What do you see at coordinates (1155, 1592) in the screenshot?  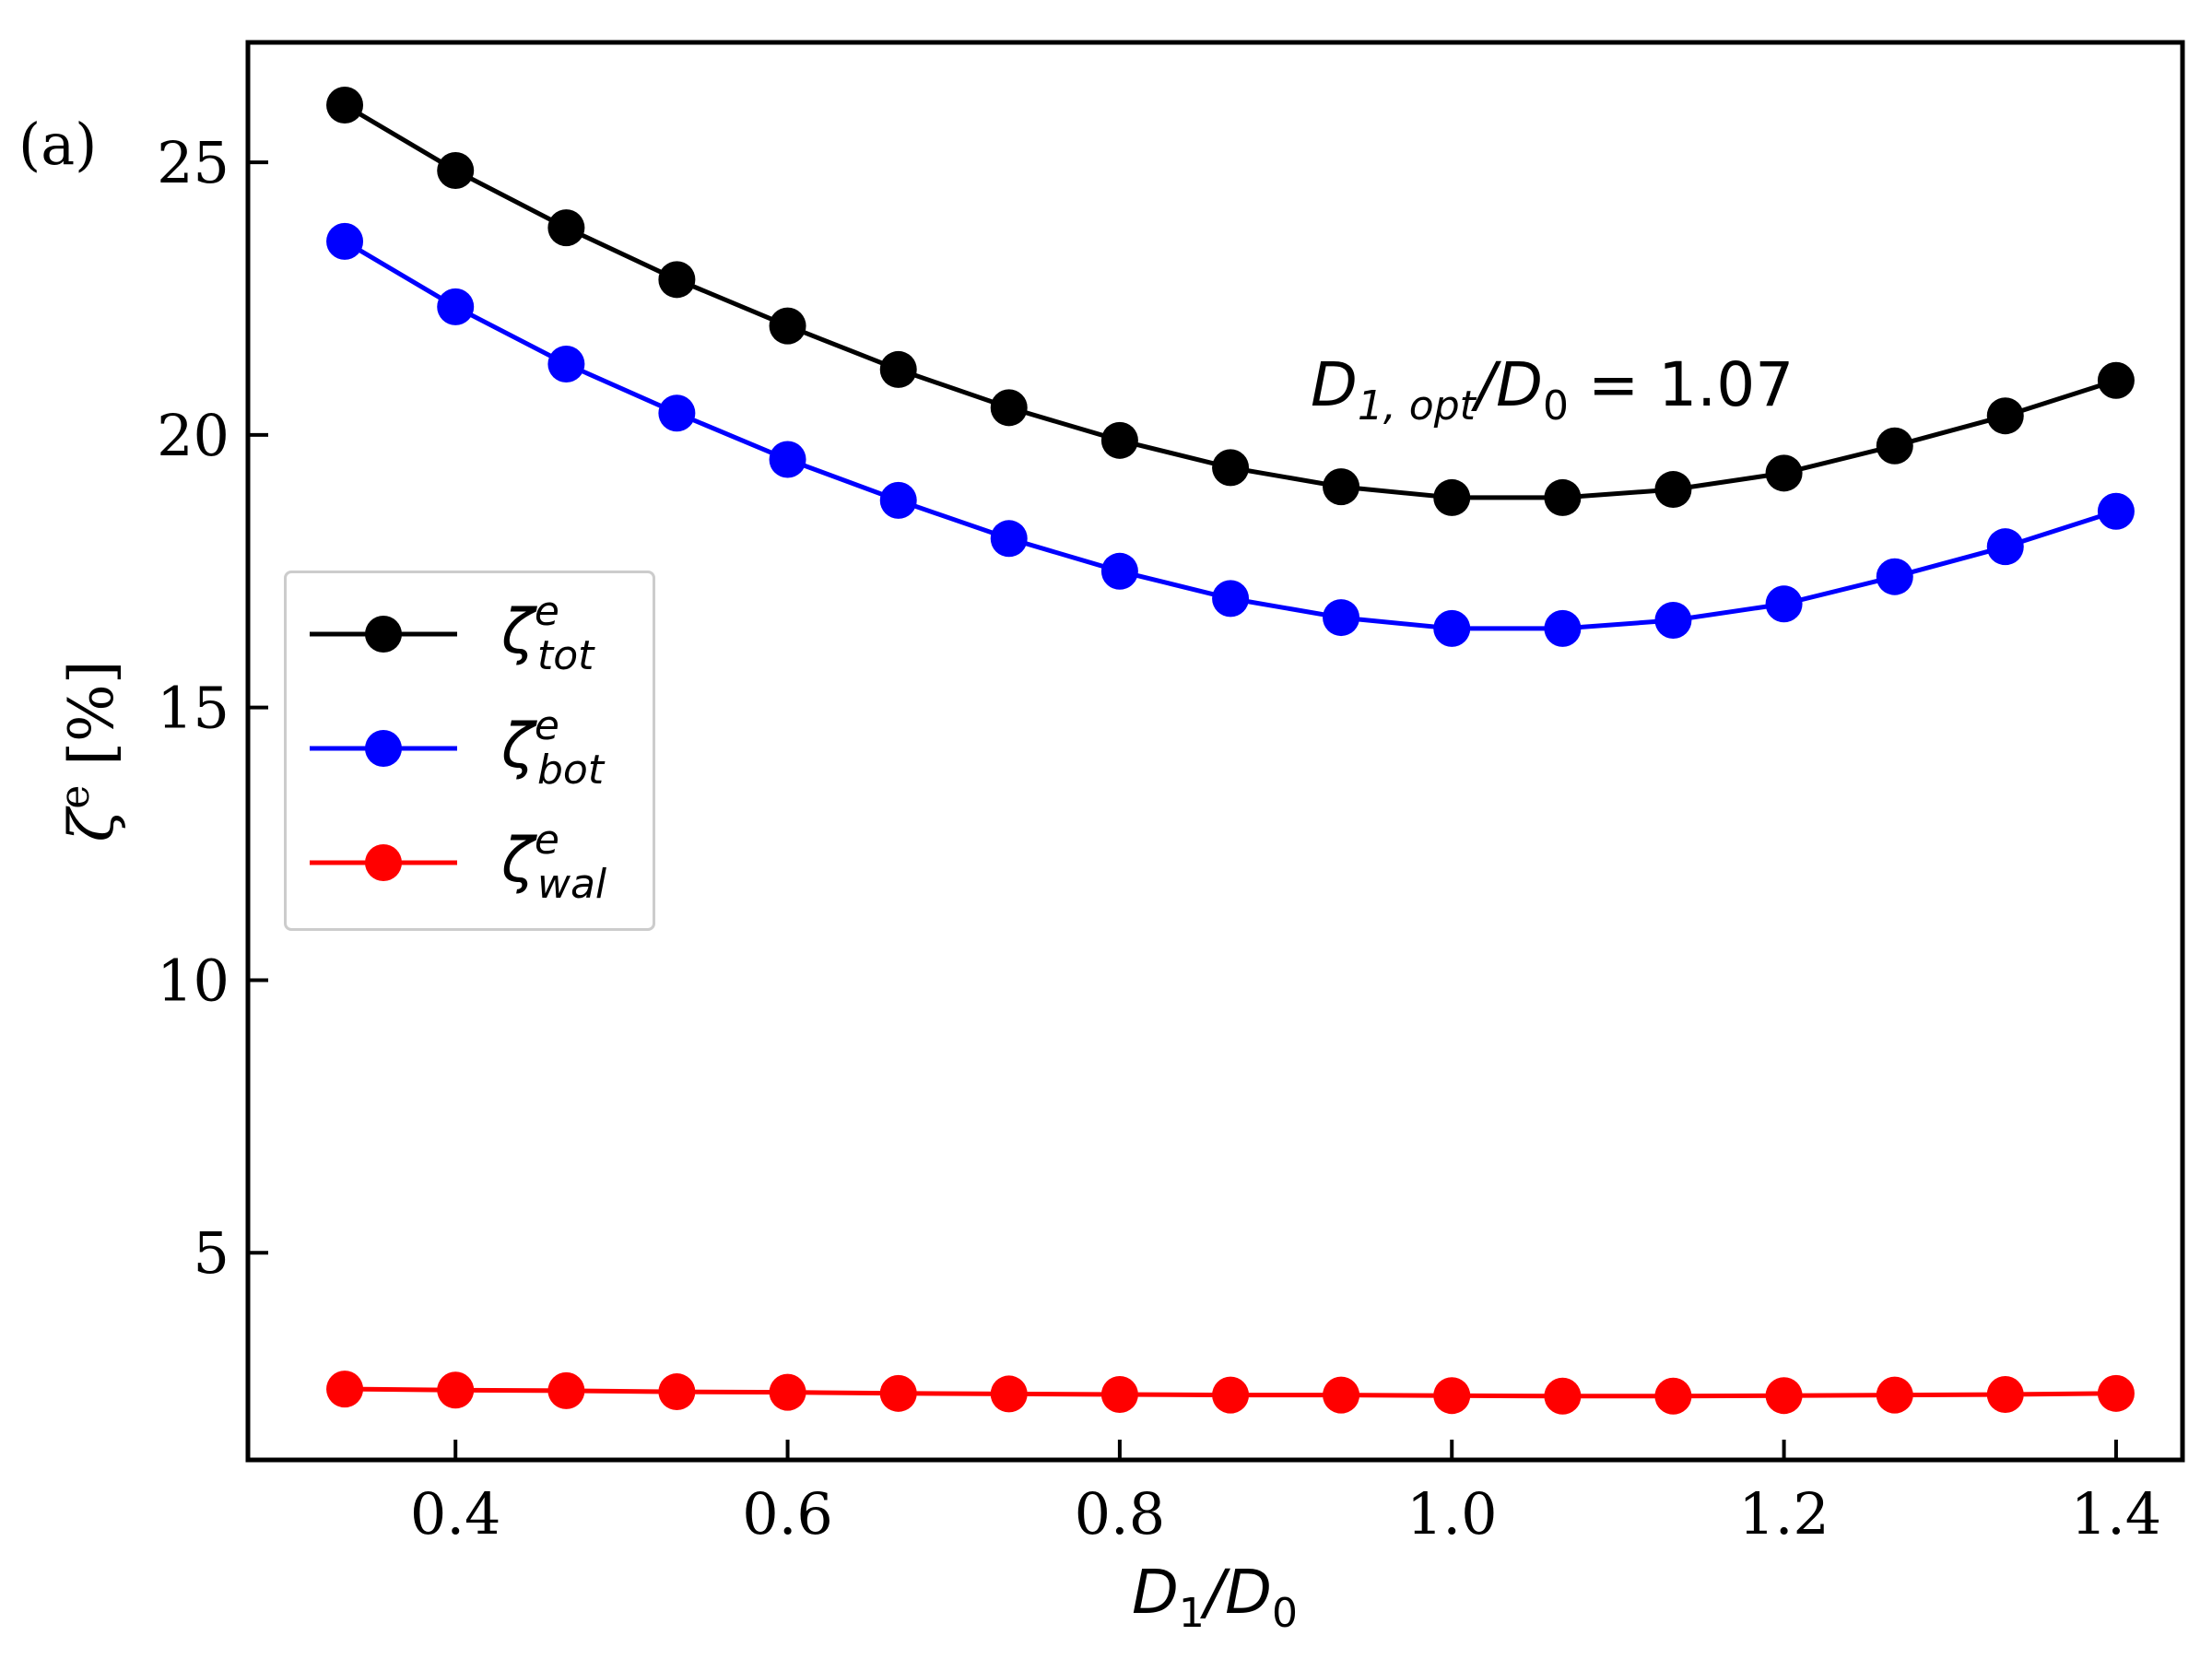 I see `x-axis-label-main: D` at bounding box center [1155, 1592].